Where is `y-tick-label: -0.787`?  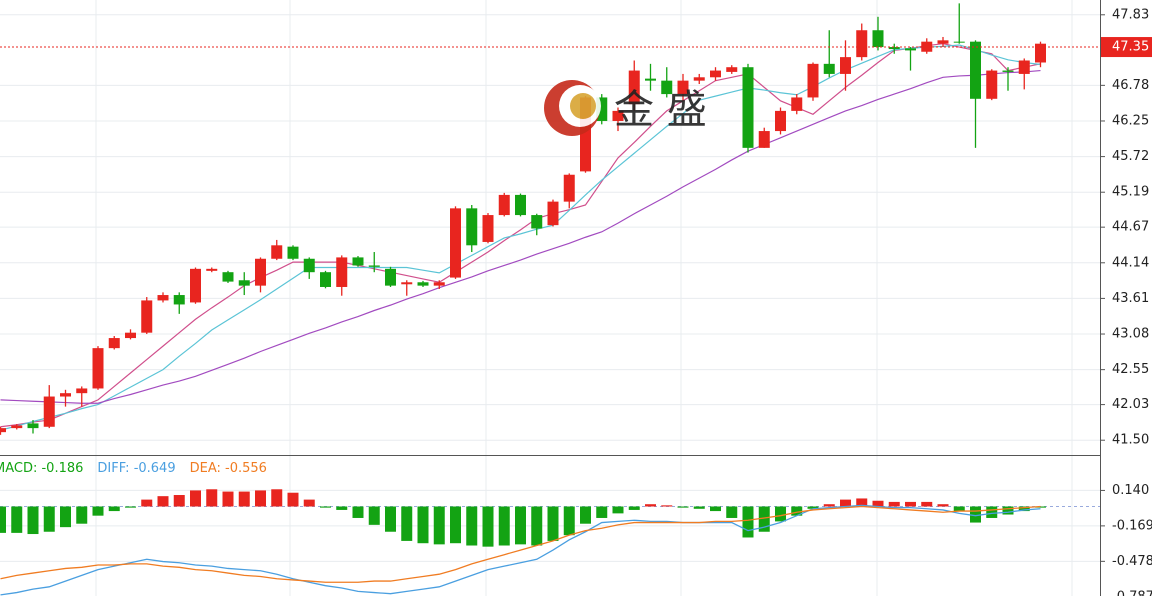
y-tick-label: -0.787 is located at coordinates (1132, 592).